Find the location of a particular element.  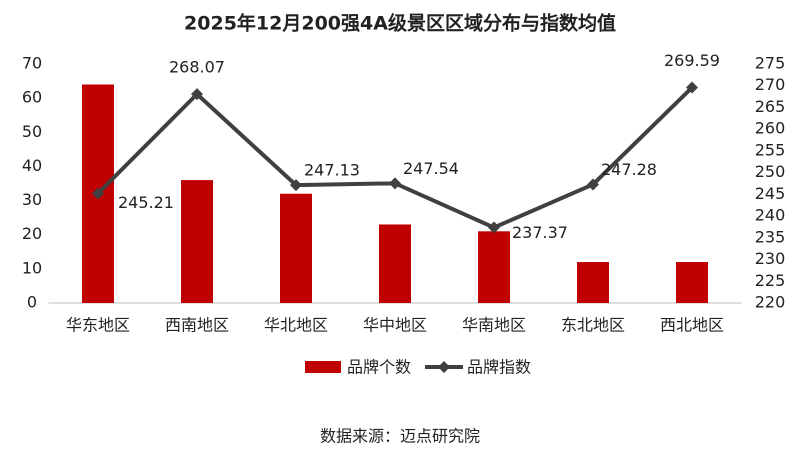

data-label: 247.28 is located at coordinates (629, 169).